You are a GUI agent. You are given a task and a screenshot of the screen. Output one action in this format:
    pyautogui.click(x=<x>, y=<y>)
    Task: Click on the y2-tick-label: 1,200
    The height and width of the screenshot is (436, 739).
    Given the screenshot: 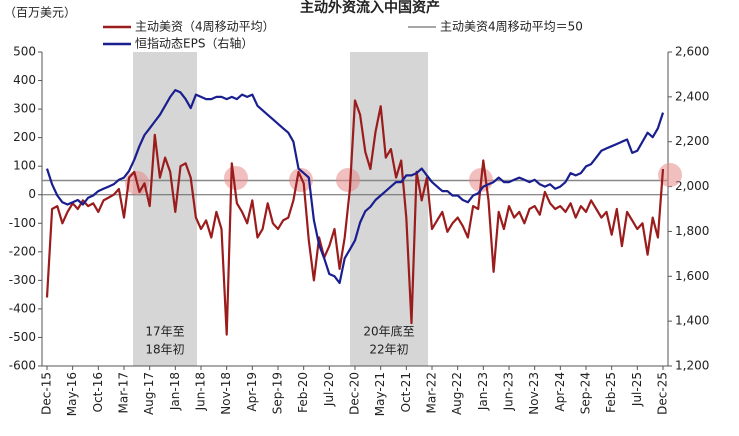 What is the action you would take?
    pyautogui.click(x=692, y=366)
    